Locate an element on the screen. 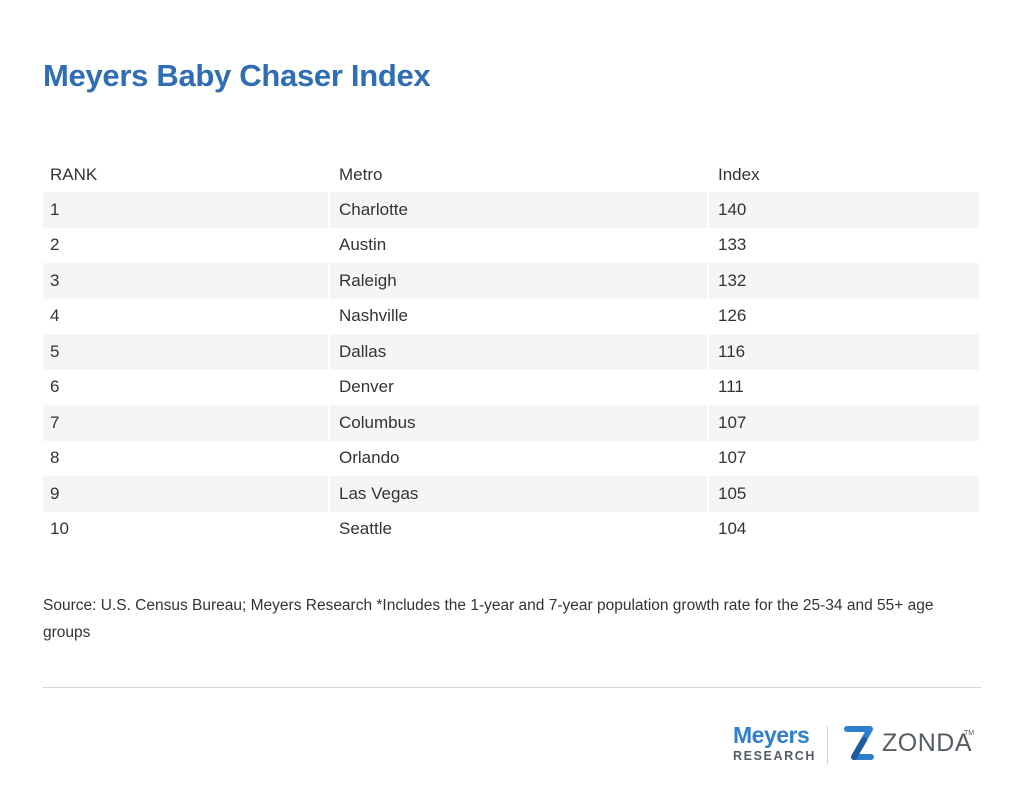 The height and width of the screenshot is (801, 1024). footer-logos: Meyers RESEARCH ZONDA TM is located at coordinates (858, 744).